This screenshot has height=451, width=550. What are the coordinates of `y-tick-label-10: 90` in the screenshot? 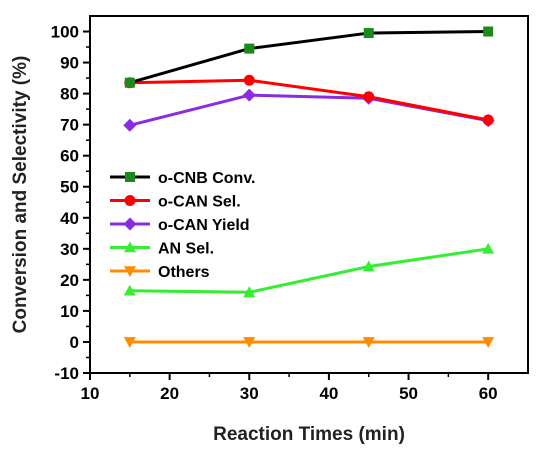 It's located at (69, 63).